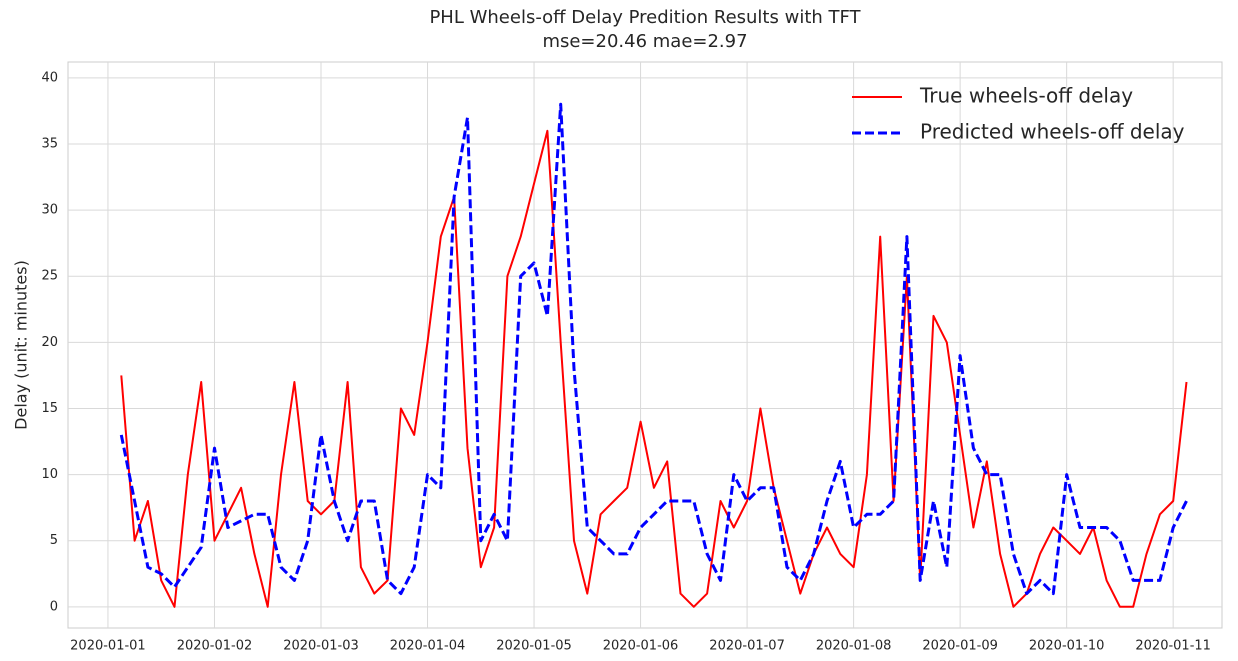  What do you see at coordinates (49, 77) in the screenshot?
I see `y-tick-label: 40` at bounding box center [49, 77].